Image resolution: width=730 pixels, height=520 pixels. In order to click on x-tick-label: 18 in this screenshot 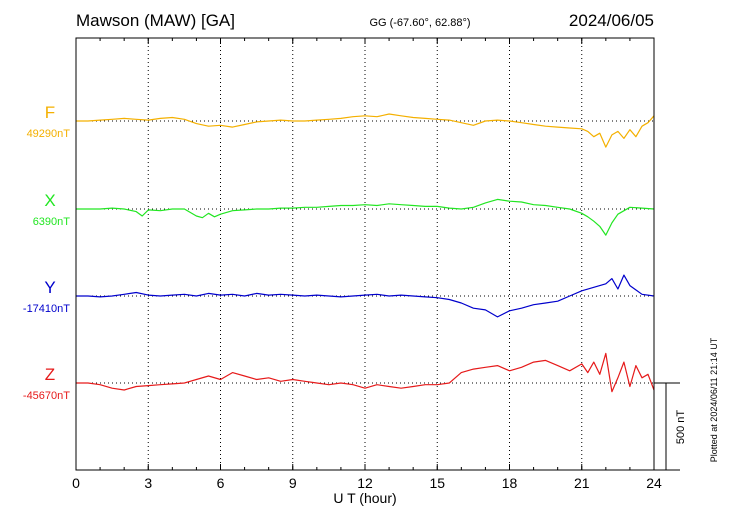, I will do `click(510, 483)`.